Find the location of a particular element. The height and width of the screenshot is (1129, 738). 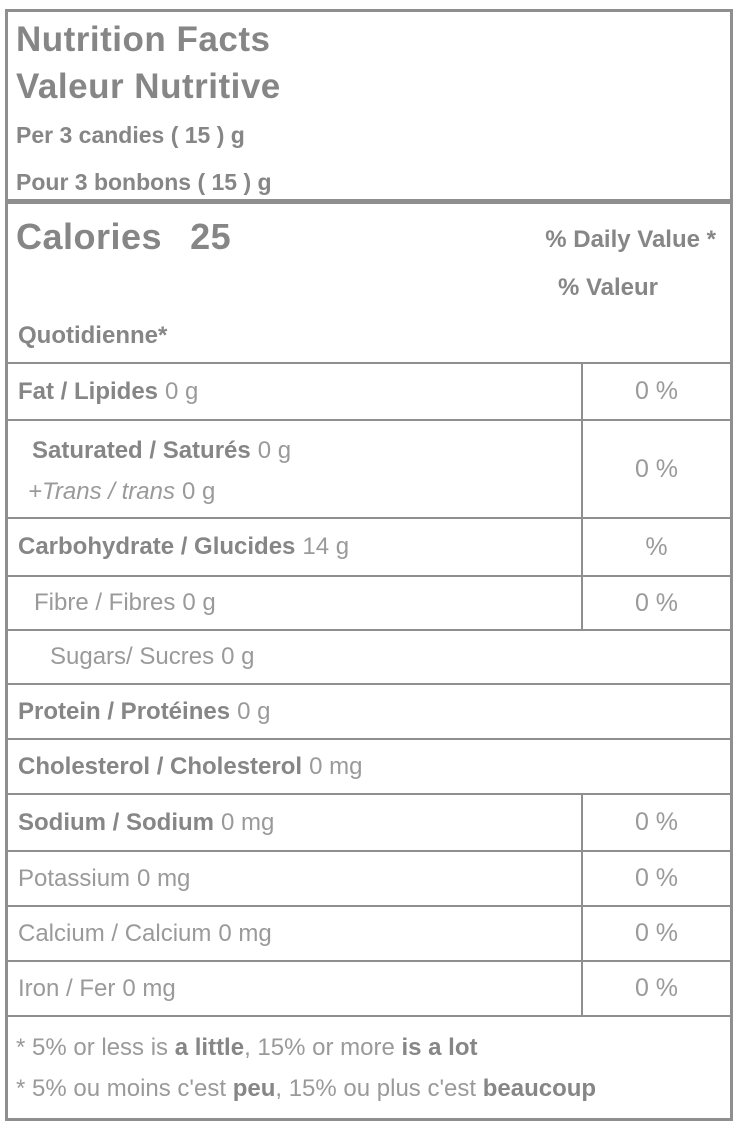

row-fibre-label: Fibre / Fibres 0 g is located at coordinates (294, 603).